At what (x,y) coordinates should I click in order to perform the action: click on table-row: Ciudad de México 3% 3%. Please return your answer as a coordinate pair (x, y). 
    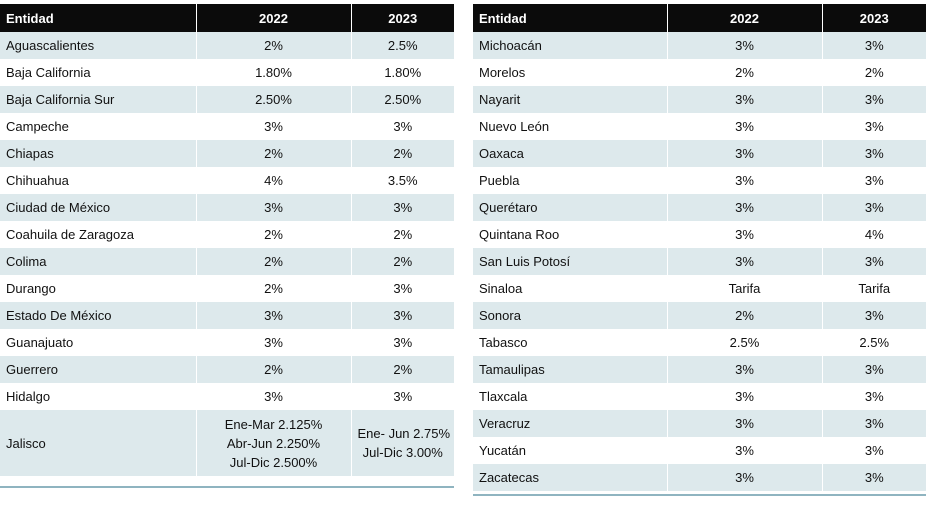
    Looking at the image, I should click on (227, 207).